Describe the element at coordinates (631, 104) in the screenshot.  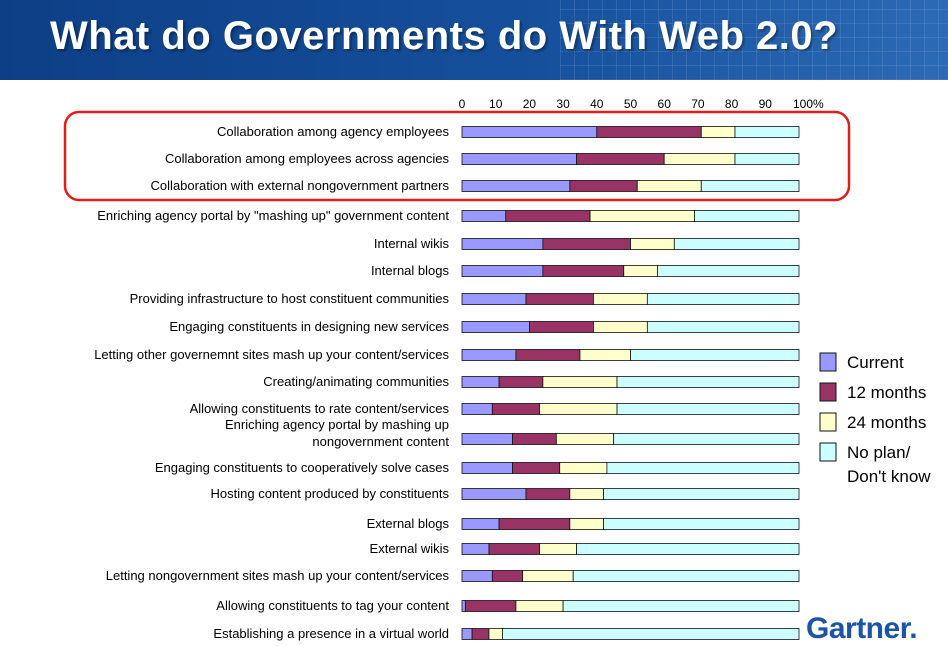
I see `x-tick-label: 50` at that location.